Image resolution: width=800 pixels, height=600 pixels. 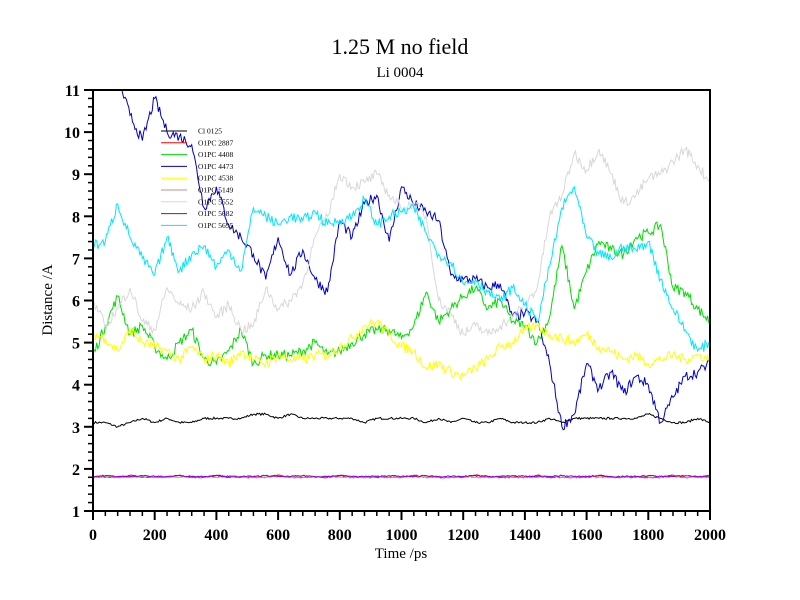 I want to click on legend-label: O1PC 5552, so click(x=215, y=201).